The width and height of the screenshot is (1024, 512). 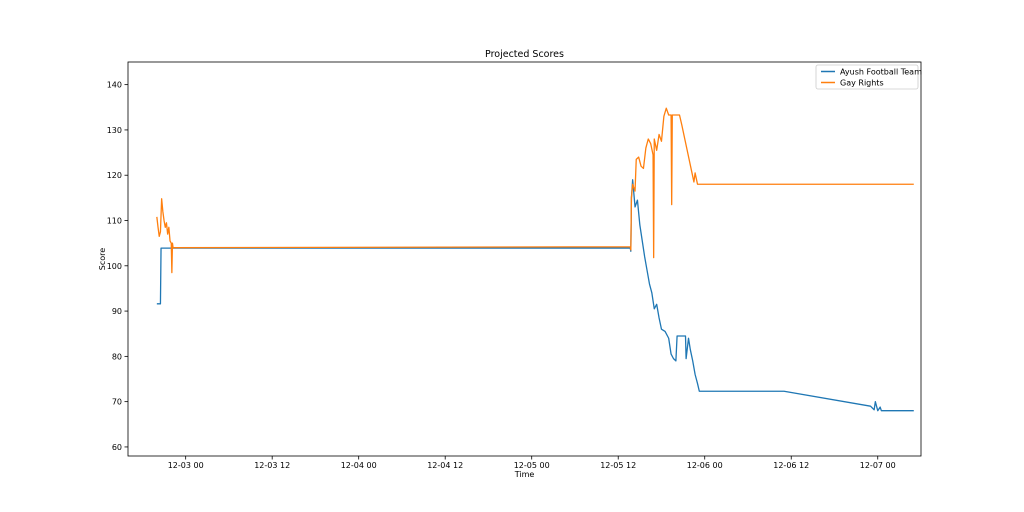 I want to click on legend-label-gay-rights: Gay Rights, so click(x=862, y=83).